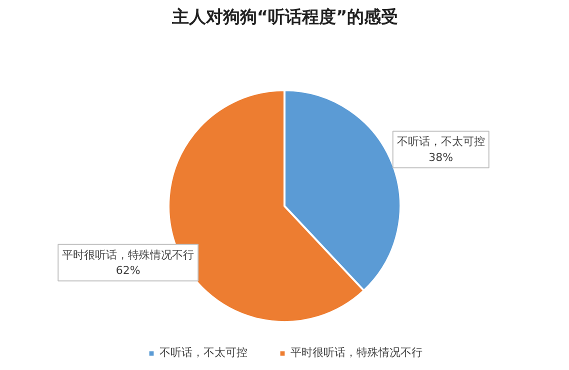 The width and height of the screenshot is (569, 370). What do you see at coordinates (284, 18) in the screenshot?
I see `chart-title: 主人对狗狗“听话程度”的感受` at bounding box center [284, 18].